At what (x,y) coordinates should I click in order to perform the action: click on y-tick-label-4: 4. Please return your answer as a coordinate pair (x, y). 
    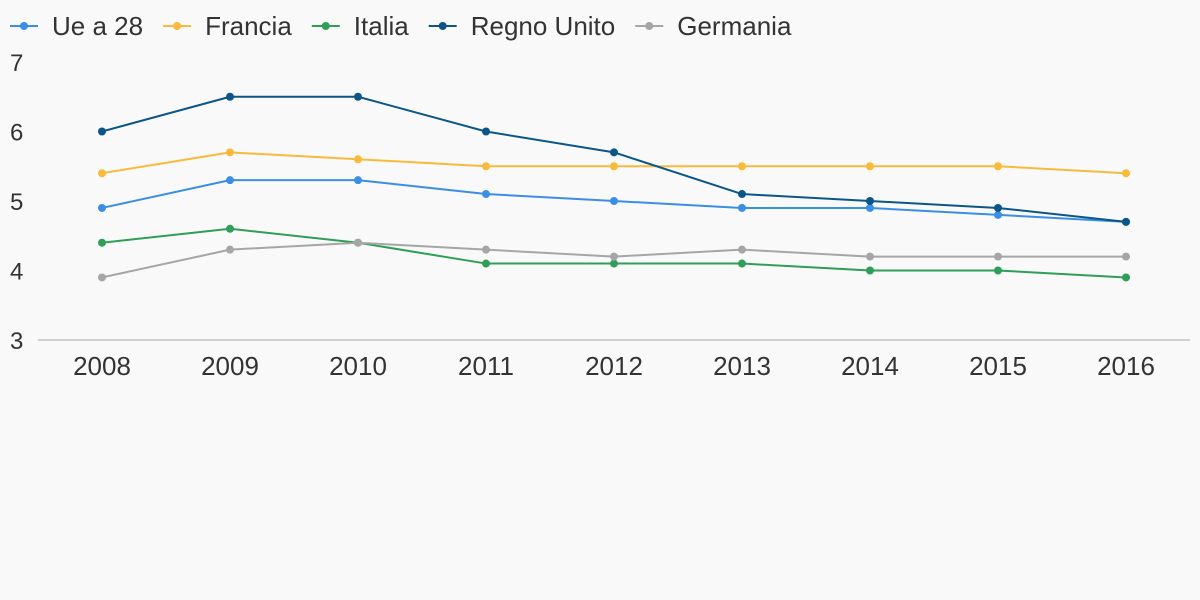
    Looking at the image, I should click on (16, 272).